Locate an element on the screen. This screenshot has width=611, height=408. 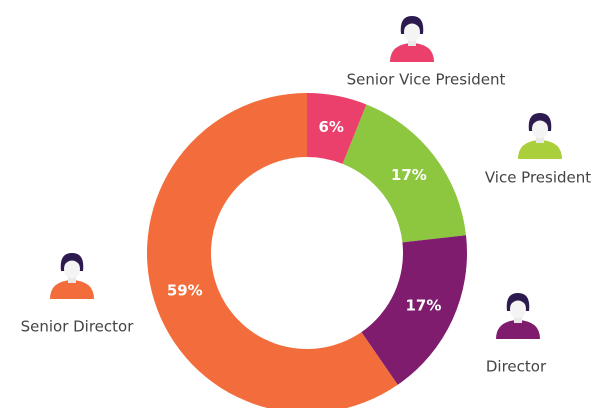
category-label: Vice President is located at coordinates (538, 178).